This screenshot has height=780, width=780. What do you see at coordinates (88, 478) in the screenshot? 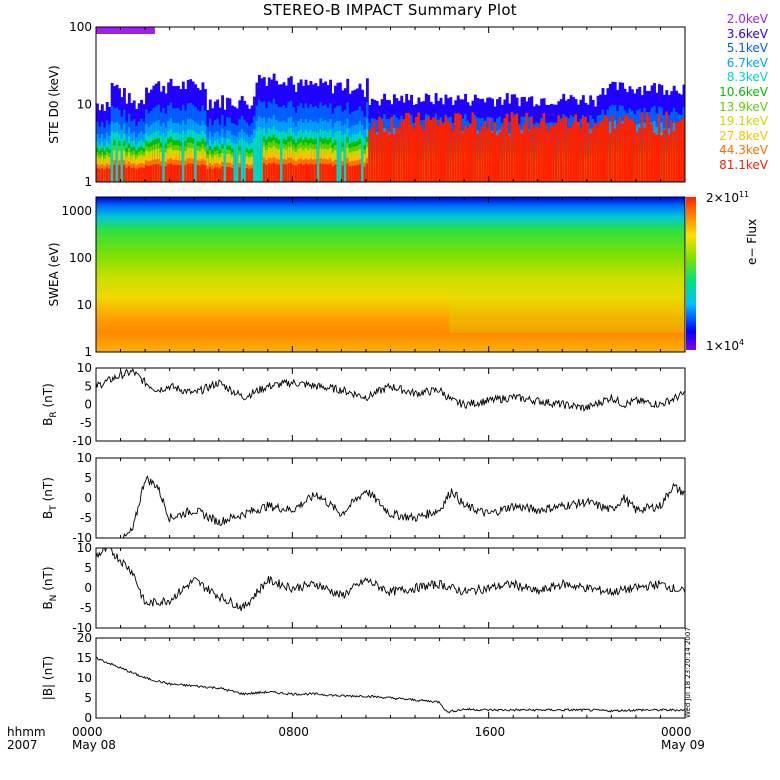
I see `bt-ytick-label: 5` at bounding box center [88, 478].